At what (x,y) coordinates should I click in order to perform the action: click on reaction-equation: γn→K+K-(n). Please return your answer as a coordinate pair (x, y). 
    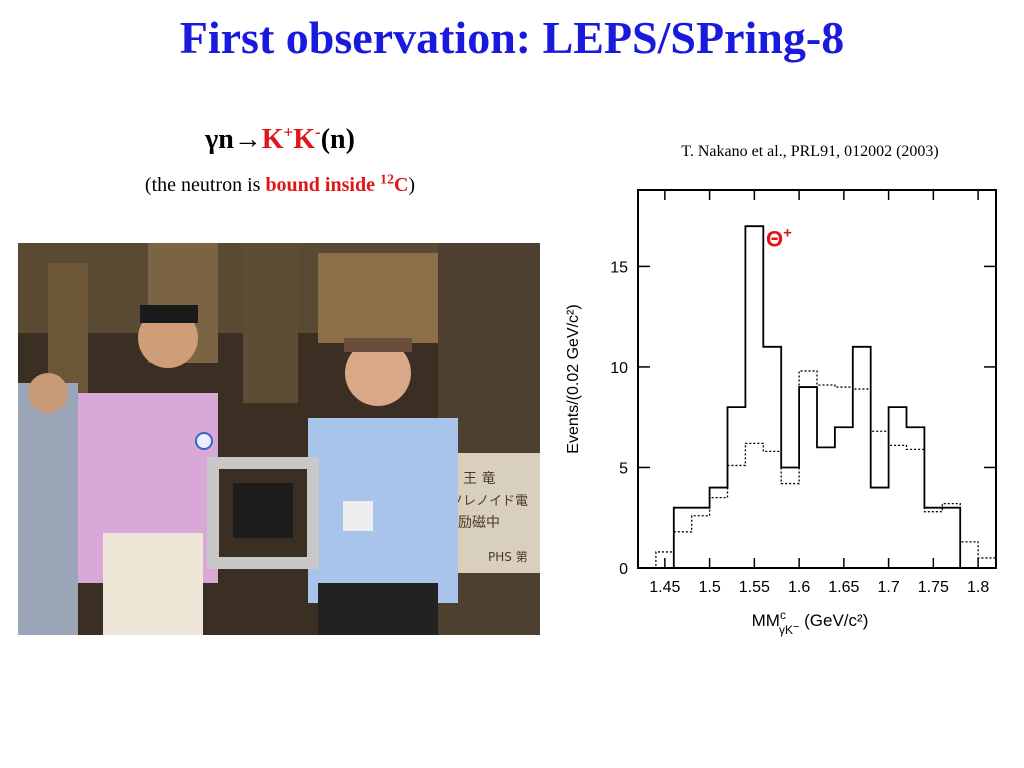
    Looking at the image, I should click on (280, 140).